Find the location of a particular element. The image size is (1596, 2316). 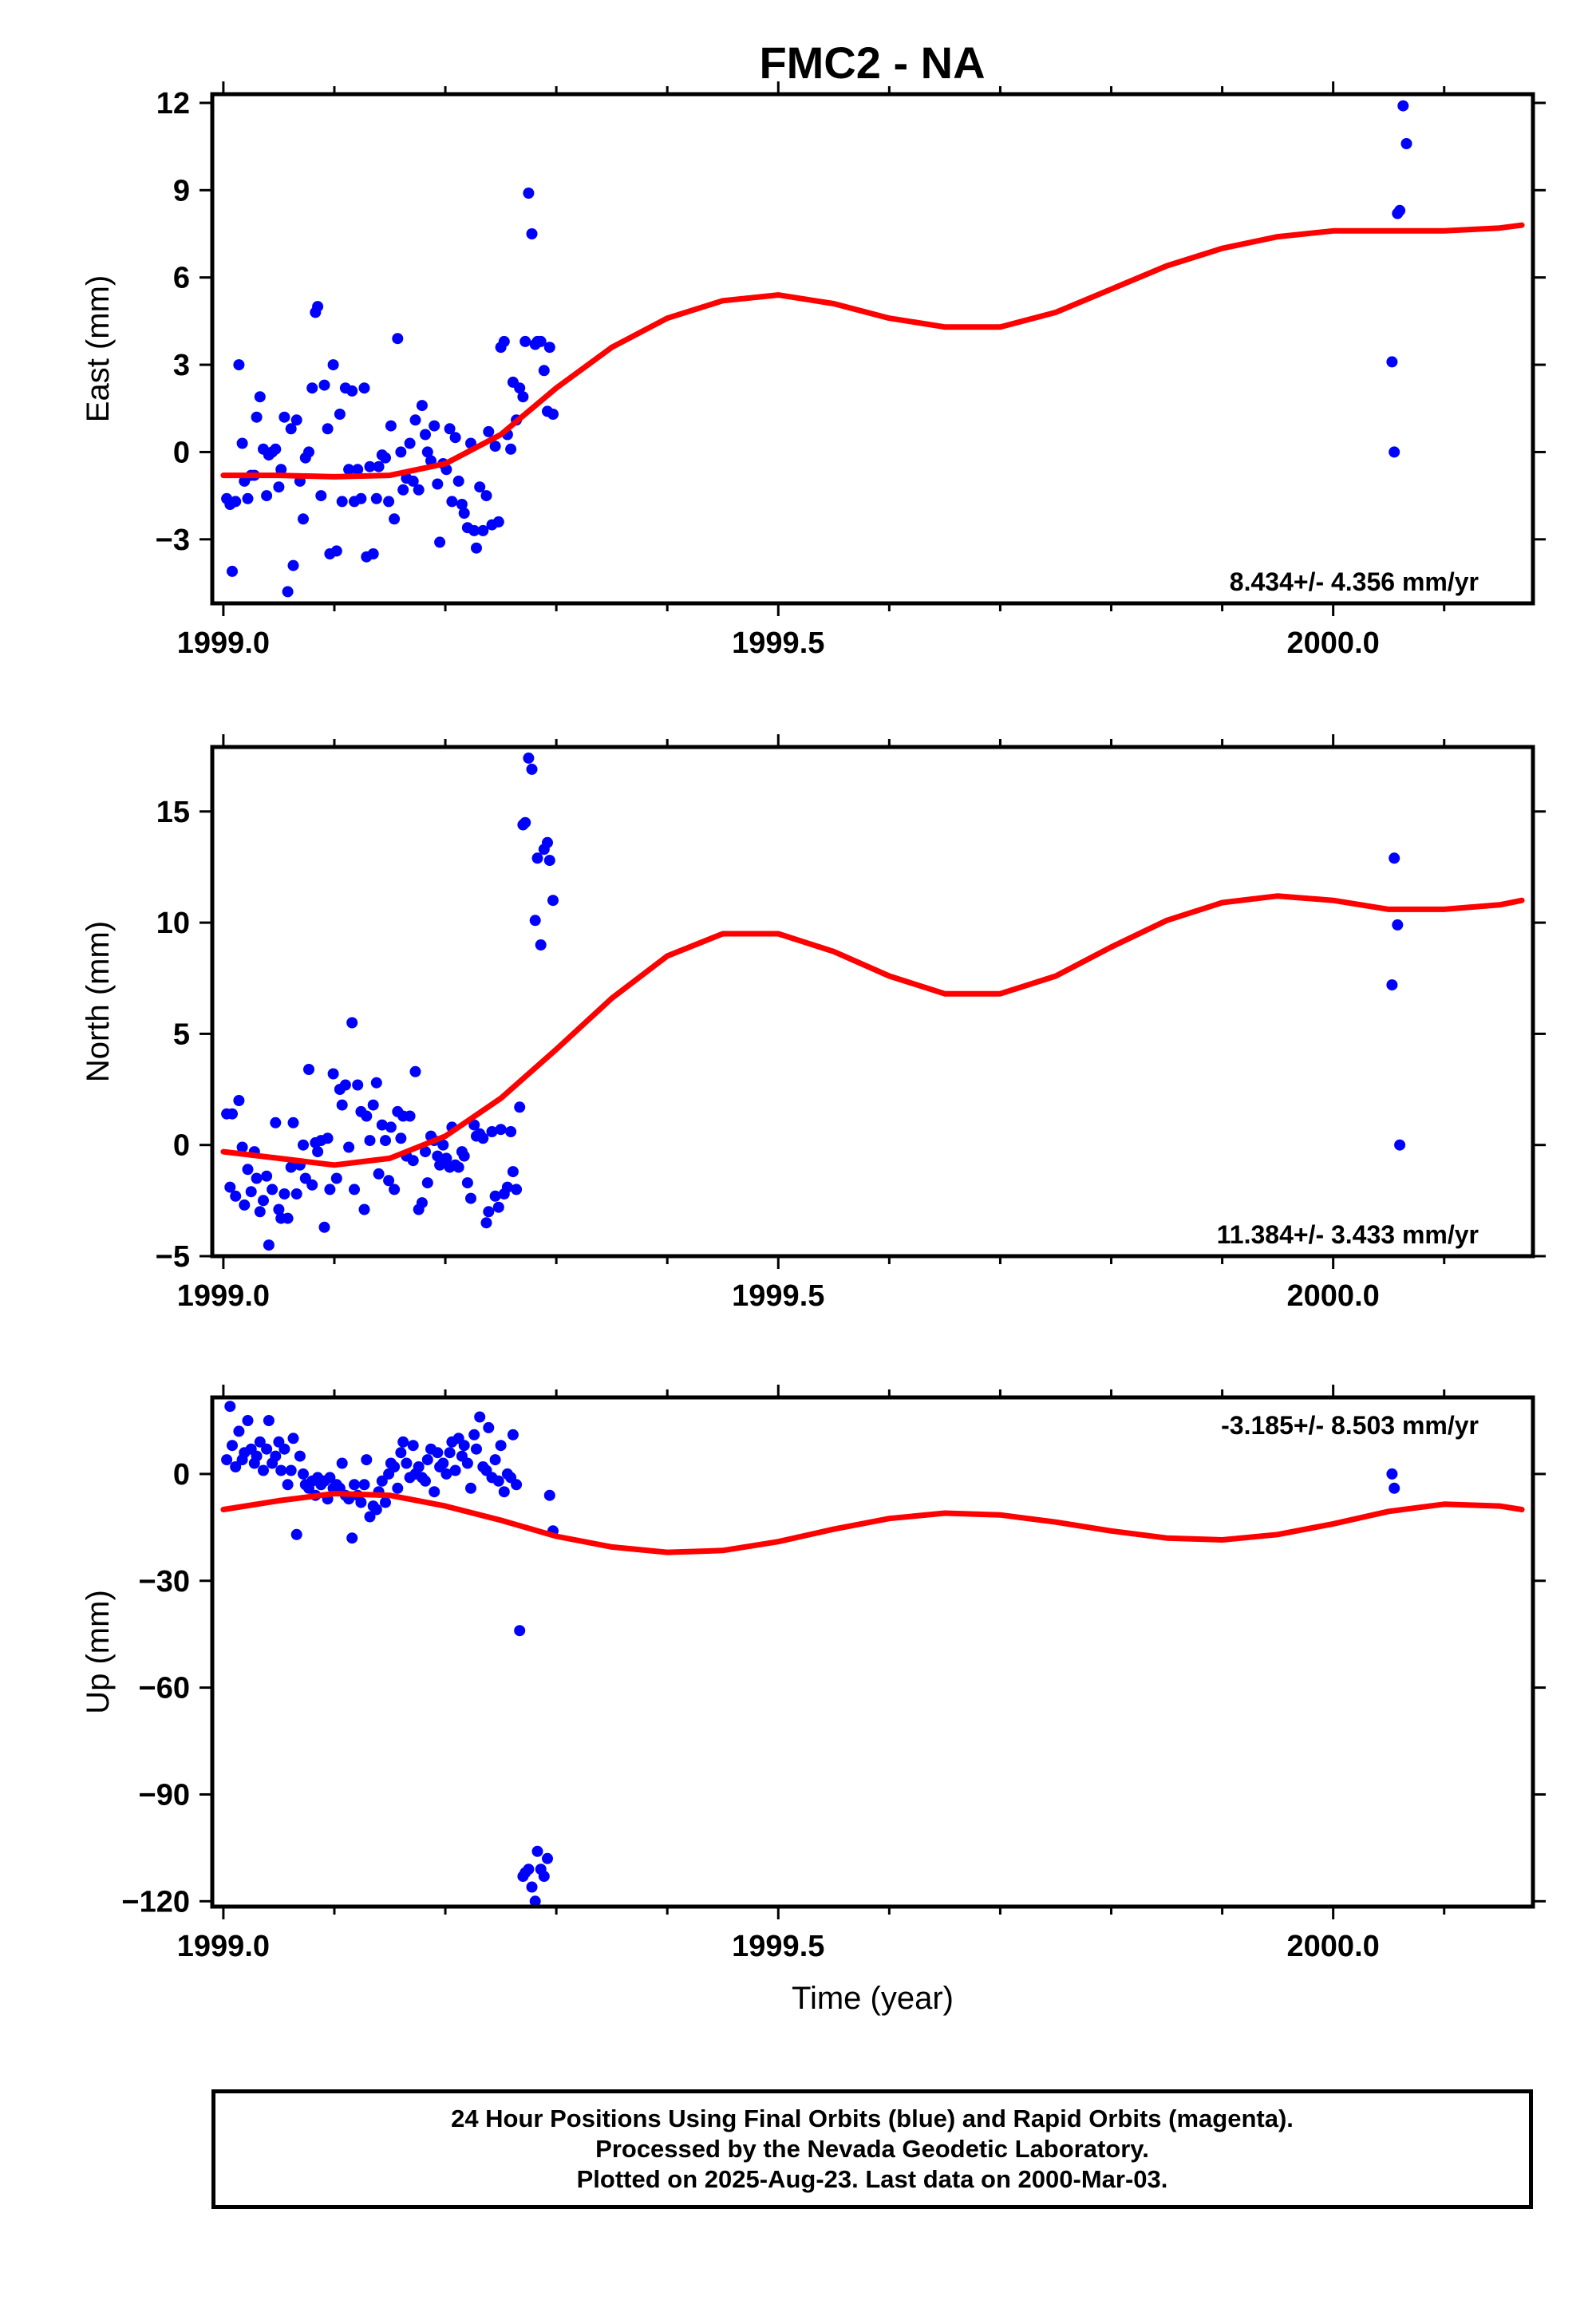

y-tick-label: 3 is located at coordinates (181, 365).